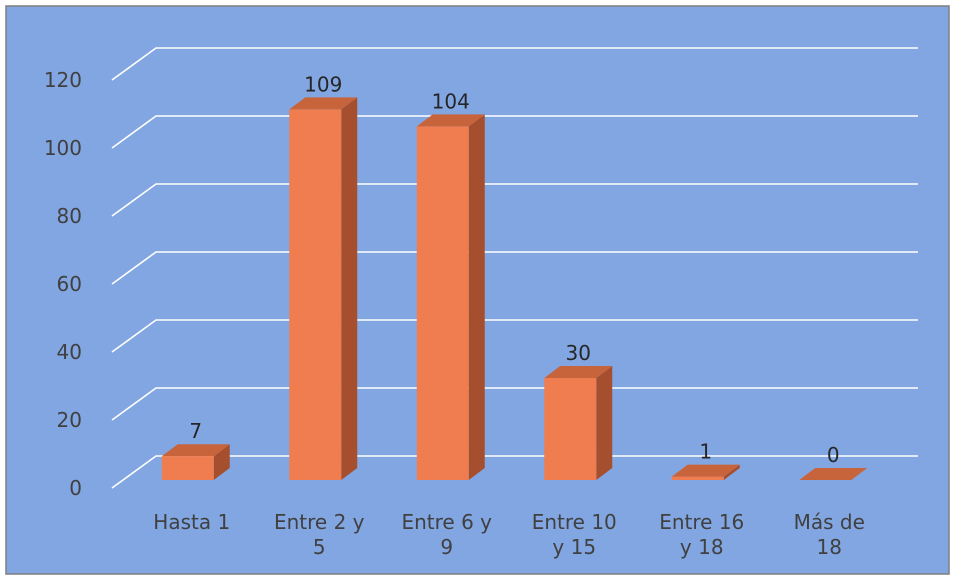 Image resolution: width=955 pixels, height=580 pixels. What do you see at coordinates (446, 547) in the screenshot?
I see `x-tick-label-line: 9` at bounding box center [446, 547].